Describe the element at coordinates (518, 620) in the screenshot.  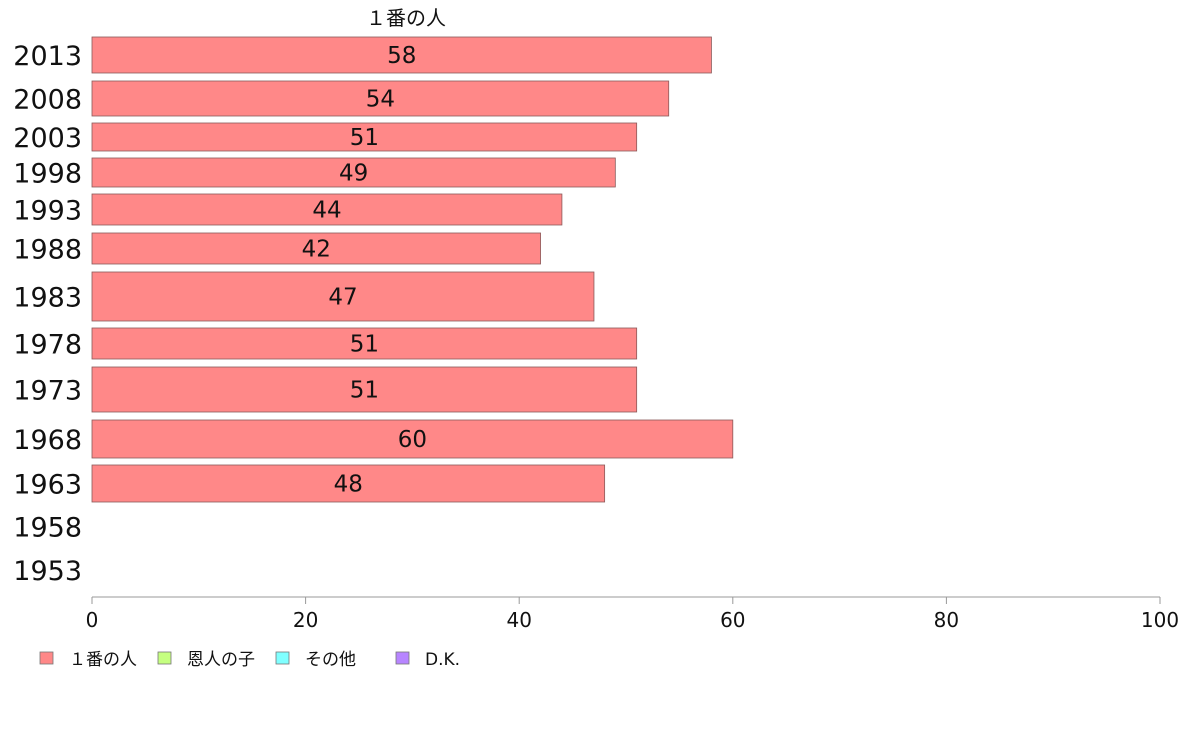
I see `x-tick-label: 40` at that location.